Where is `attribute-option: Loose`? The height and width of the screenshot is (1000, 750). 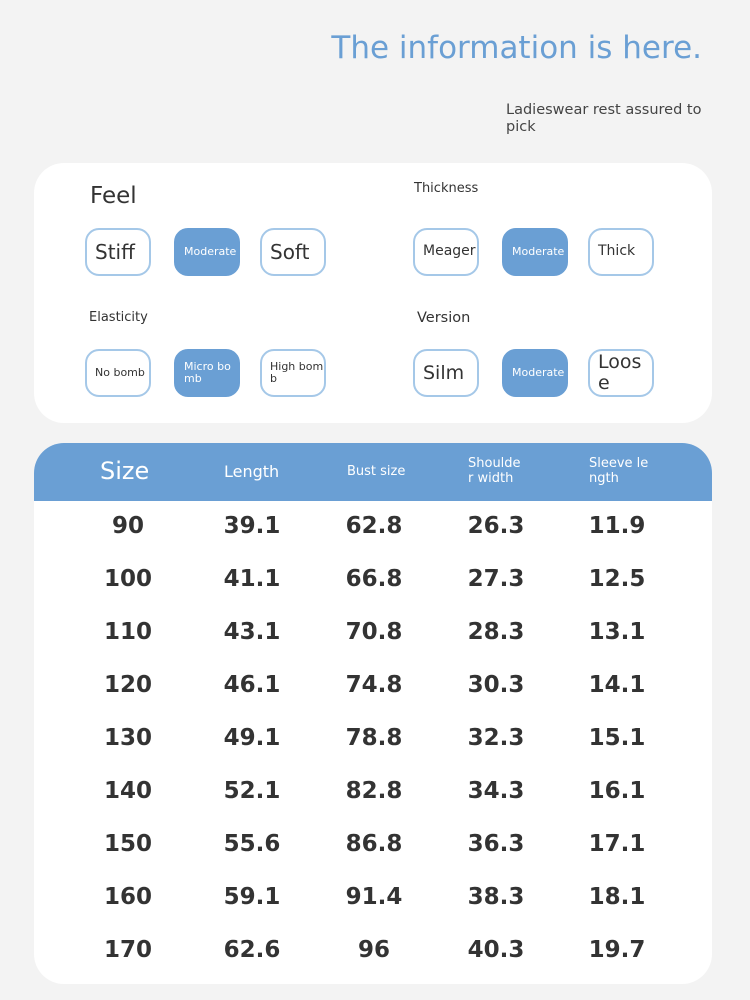 attribute-option: Loose is located at coordinates (621, 373).